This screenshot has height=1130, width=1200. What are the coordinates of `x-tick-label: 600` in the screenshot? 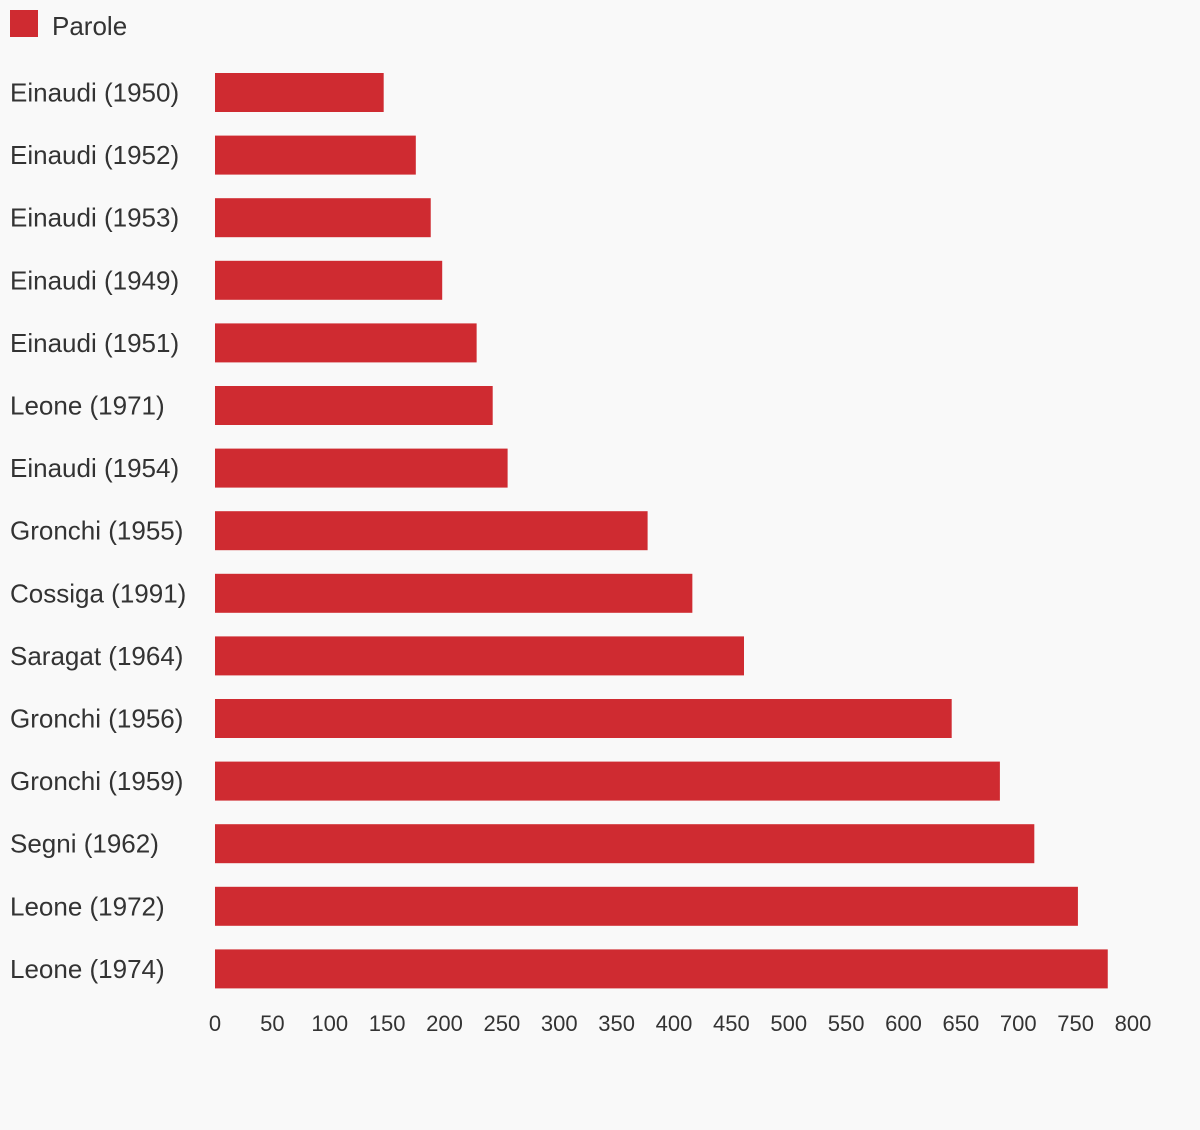 It's located at (903, 1023).